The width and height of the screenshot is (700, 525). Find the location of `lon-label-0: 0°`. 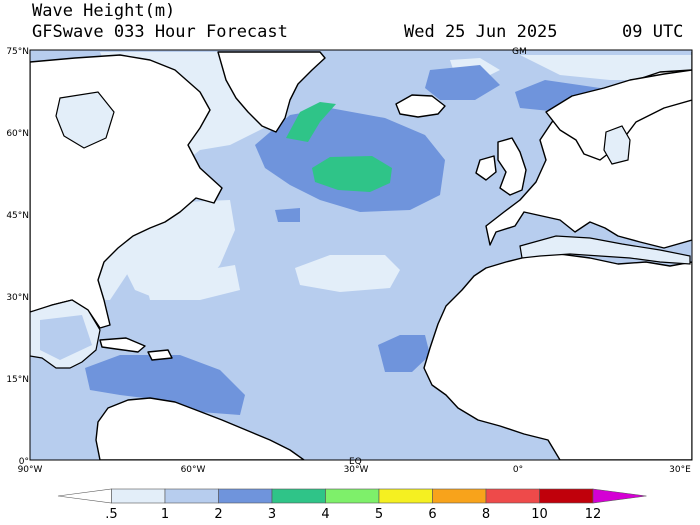

lon-label-0: 0° is located at coordinates (518, 470).